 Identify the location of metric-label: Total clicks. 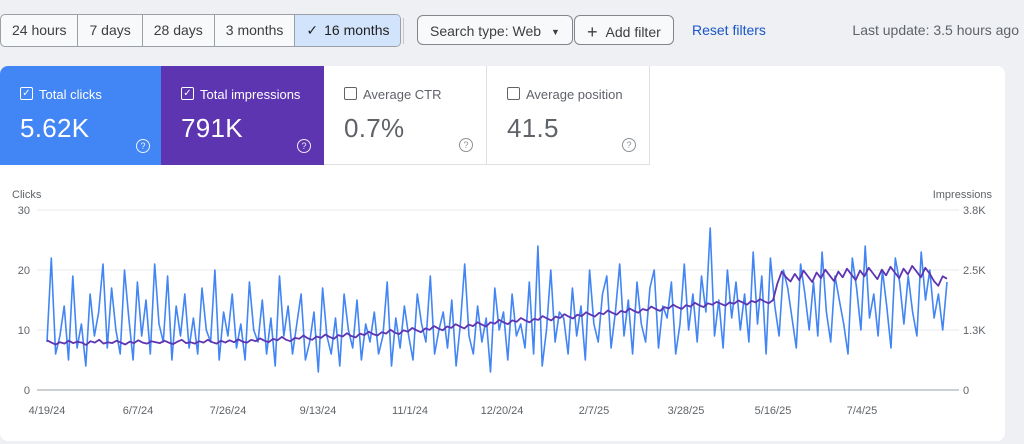
(70, 94).